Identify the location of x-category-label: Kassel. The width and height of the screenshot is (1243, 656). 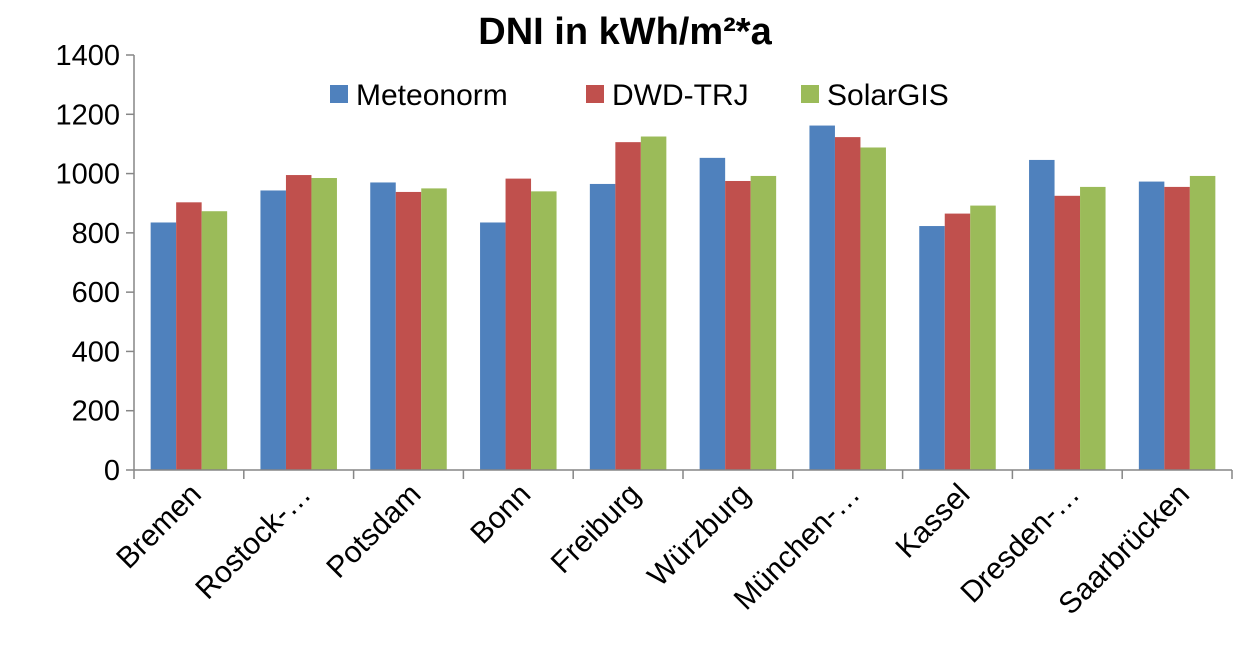
(932, 521).